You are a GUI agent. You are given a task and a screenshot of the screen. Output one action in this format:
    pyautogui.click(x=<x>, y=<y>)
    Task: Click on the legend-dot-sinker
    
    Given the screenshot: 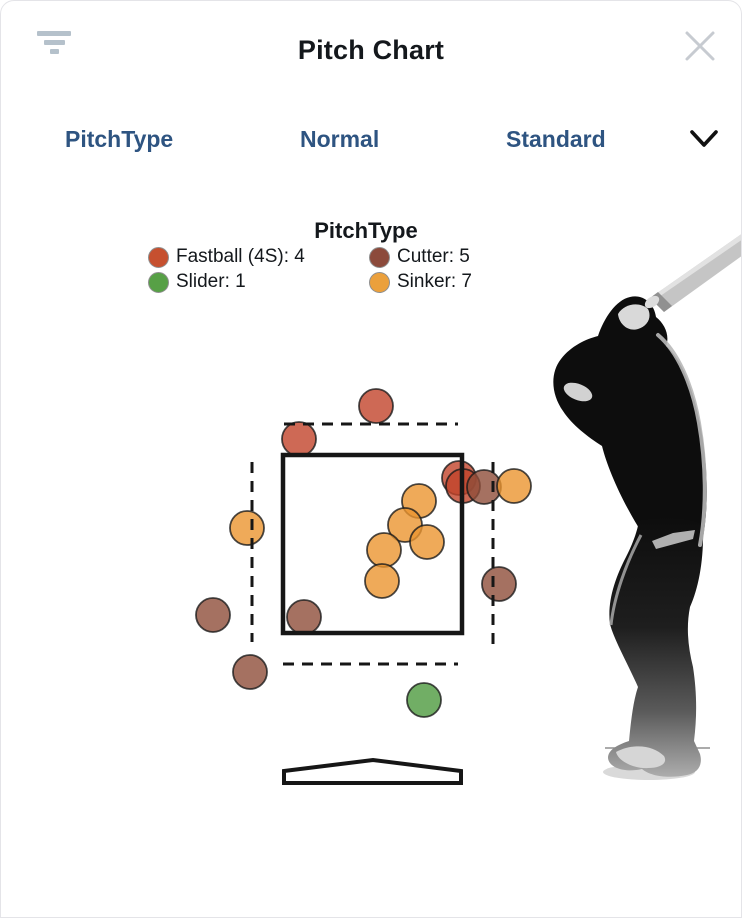 What is the action you would take?
    pyautogui.click(x=379, y=282)
    